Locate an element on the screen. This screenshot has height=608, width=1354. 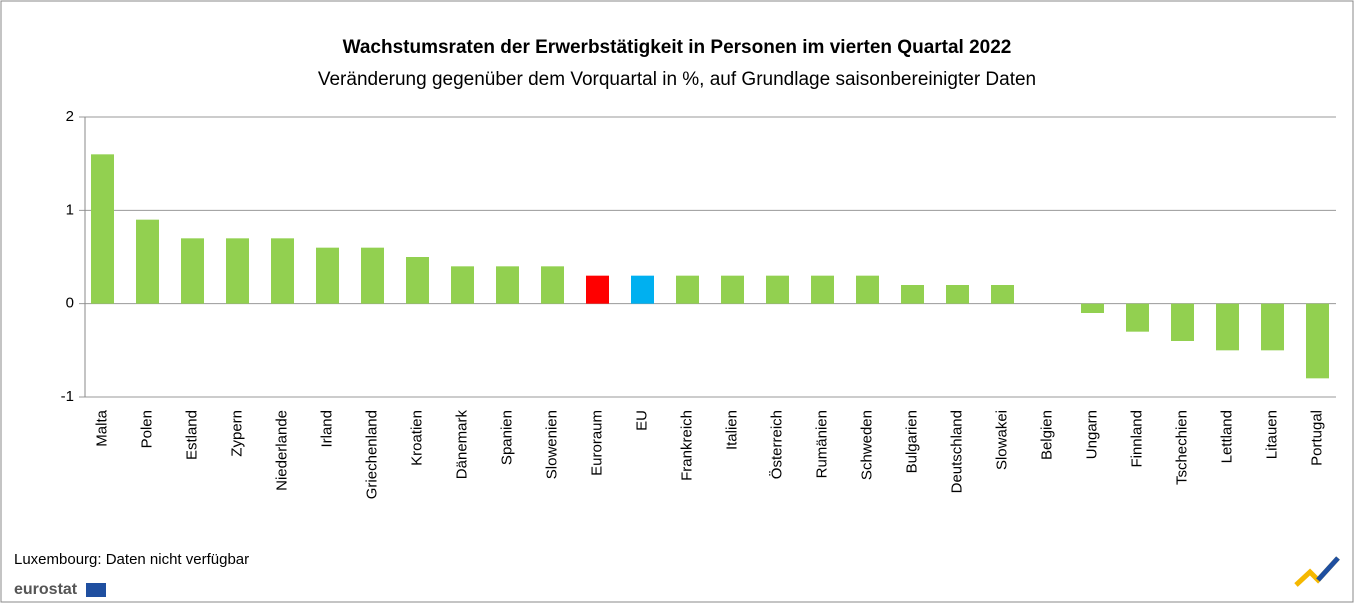
x-tick-label: Estland is located at coordinates (191, 435).